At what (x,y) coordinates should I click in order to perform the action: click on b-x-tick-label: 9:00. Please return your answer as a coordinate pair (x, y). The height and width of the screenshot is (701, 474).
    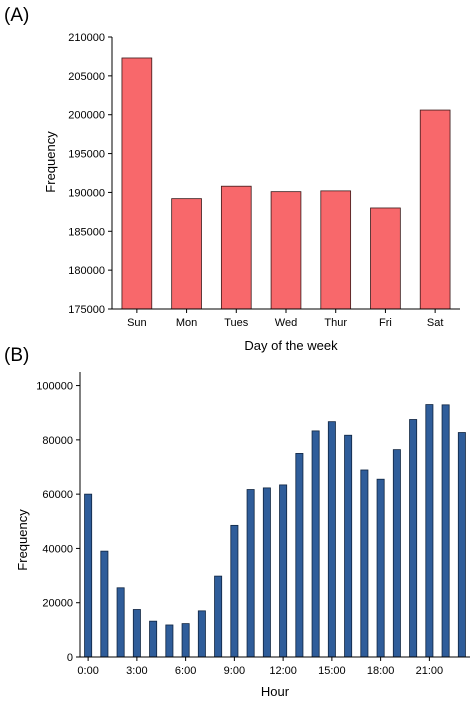
    Looking at the image, I should click on (234, 671).